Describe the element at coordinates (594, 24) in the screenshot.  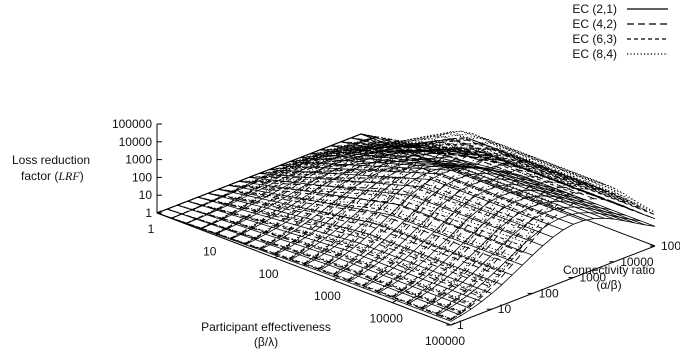
I see `legend-label: EC (4,2)` at that location.